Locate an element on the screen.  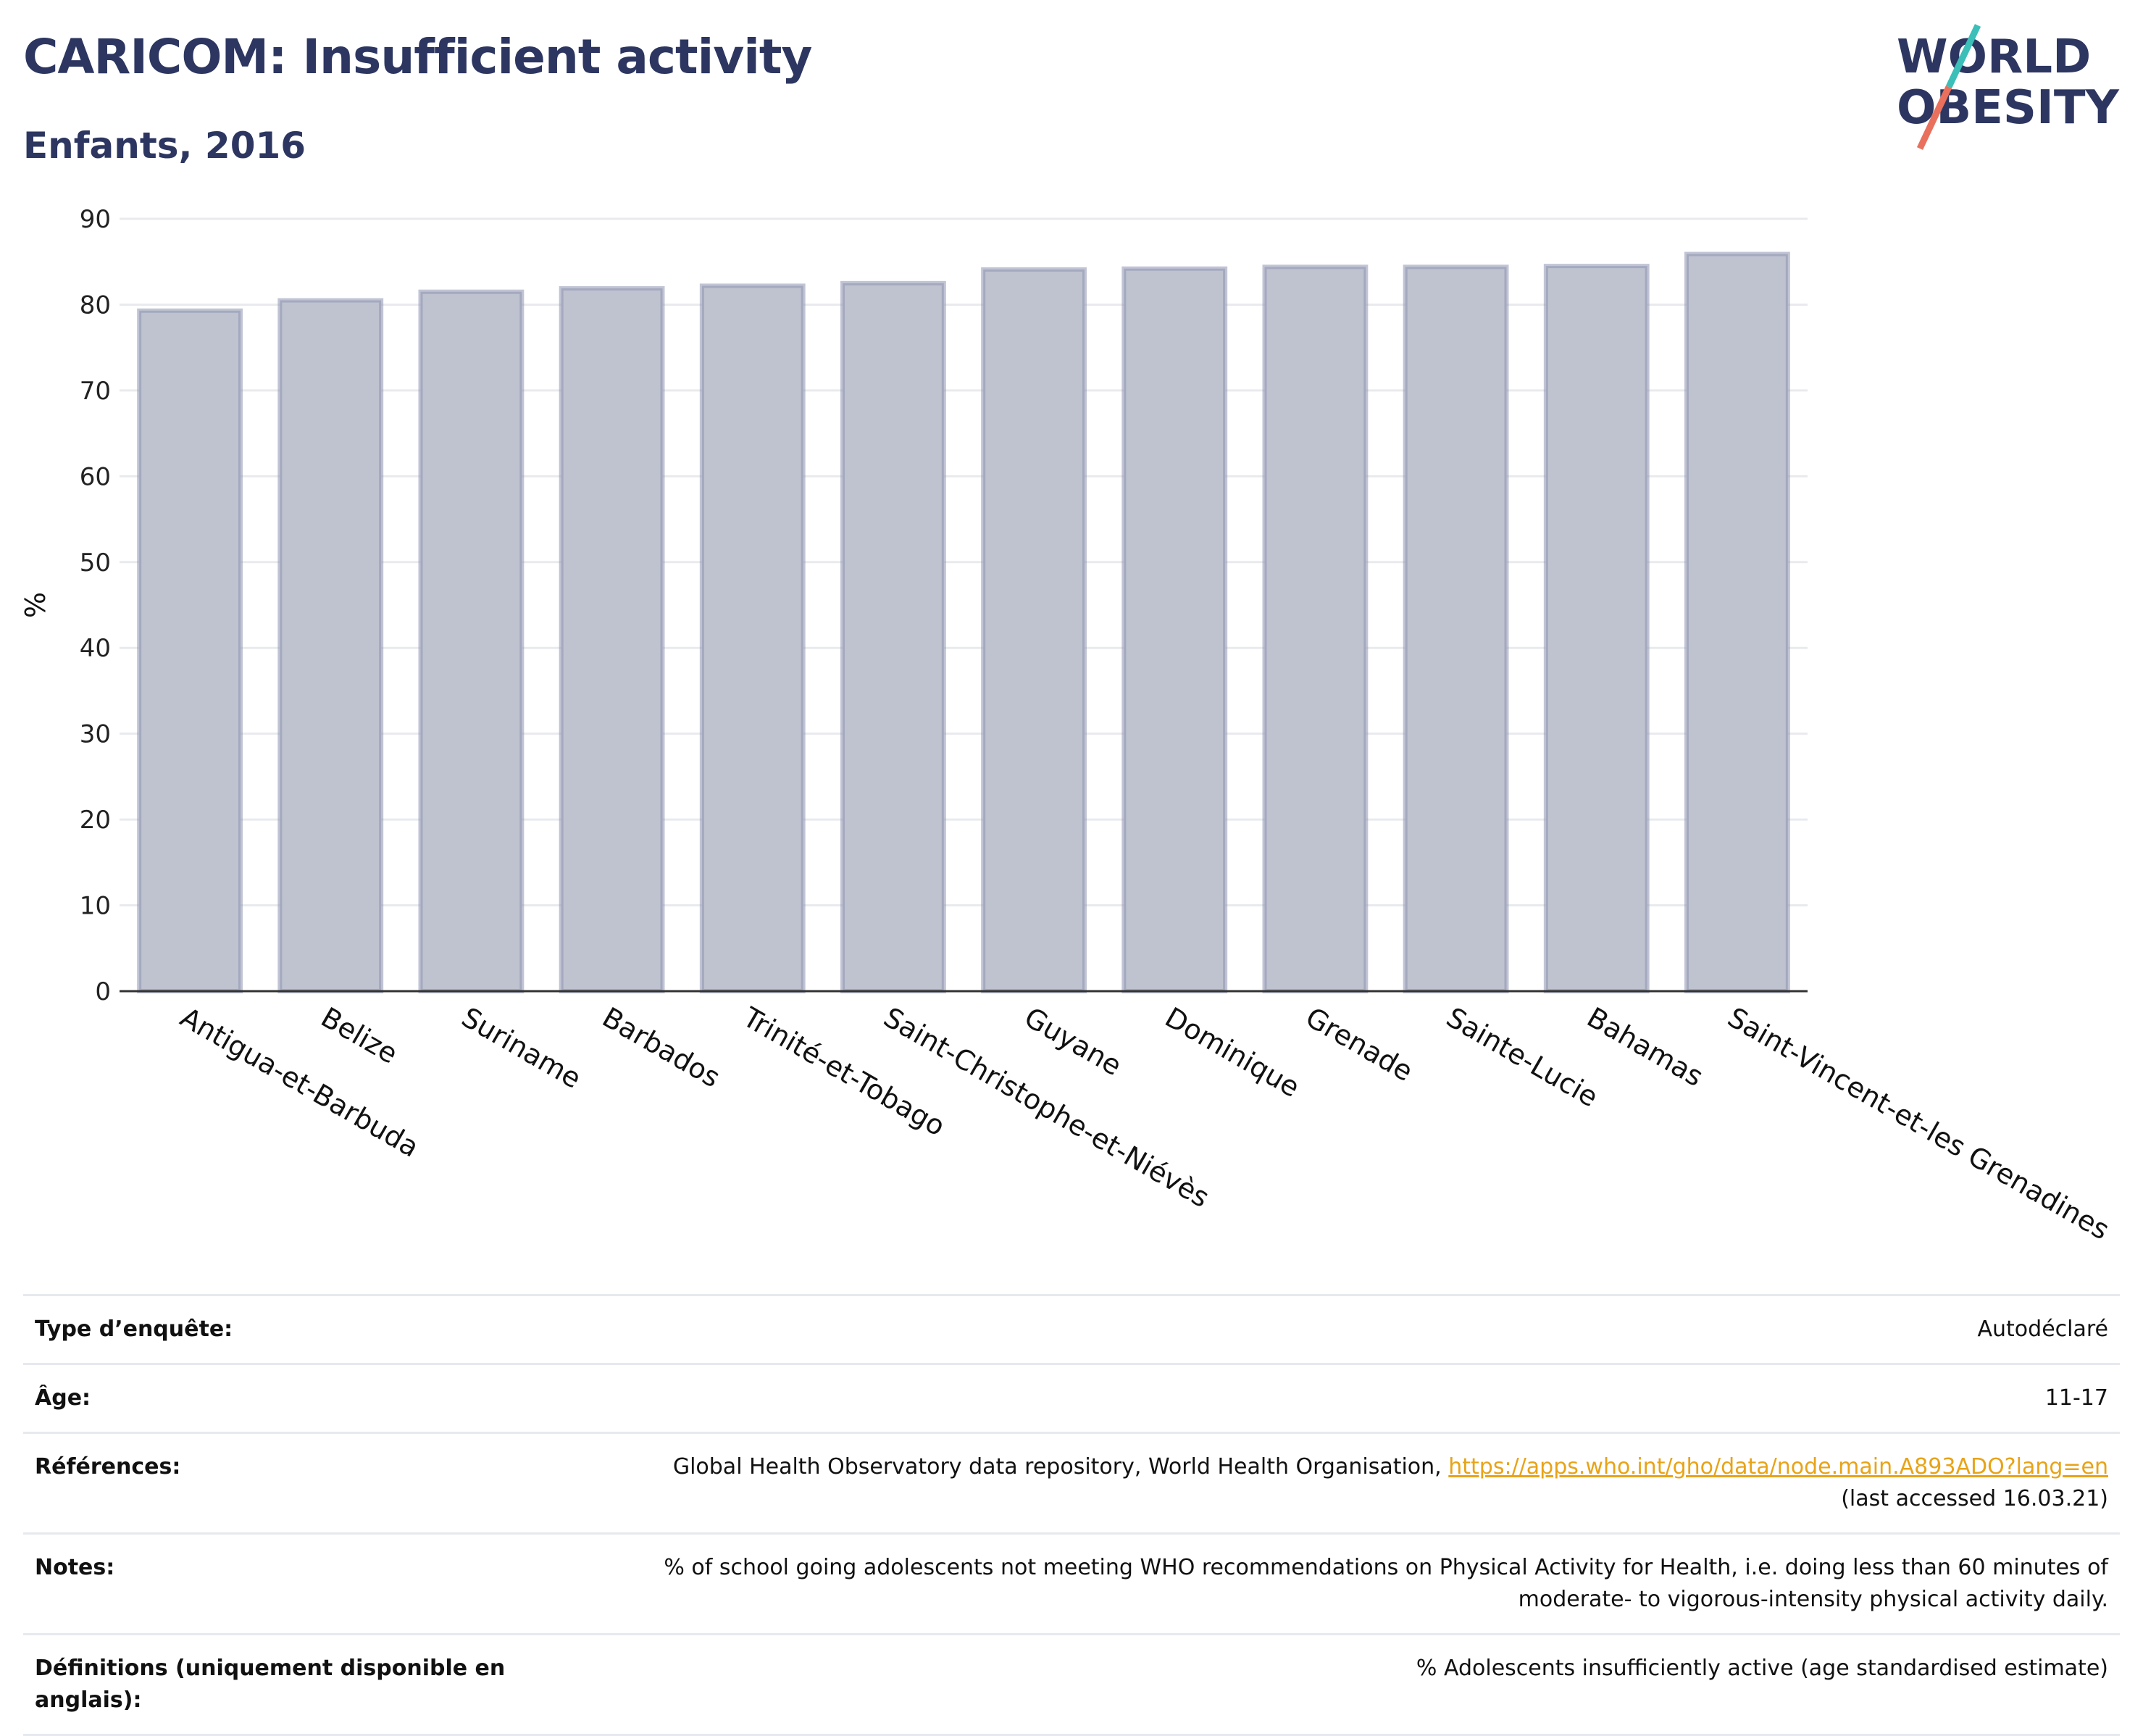
x-tick-label: Barbados is located at coordinates (662, 1047).